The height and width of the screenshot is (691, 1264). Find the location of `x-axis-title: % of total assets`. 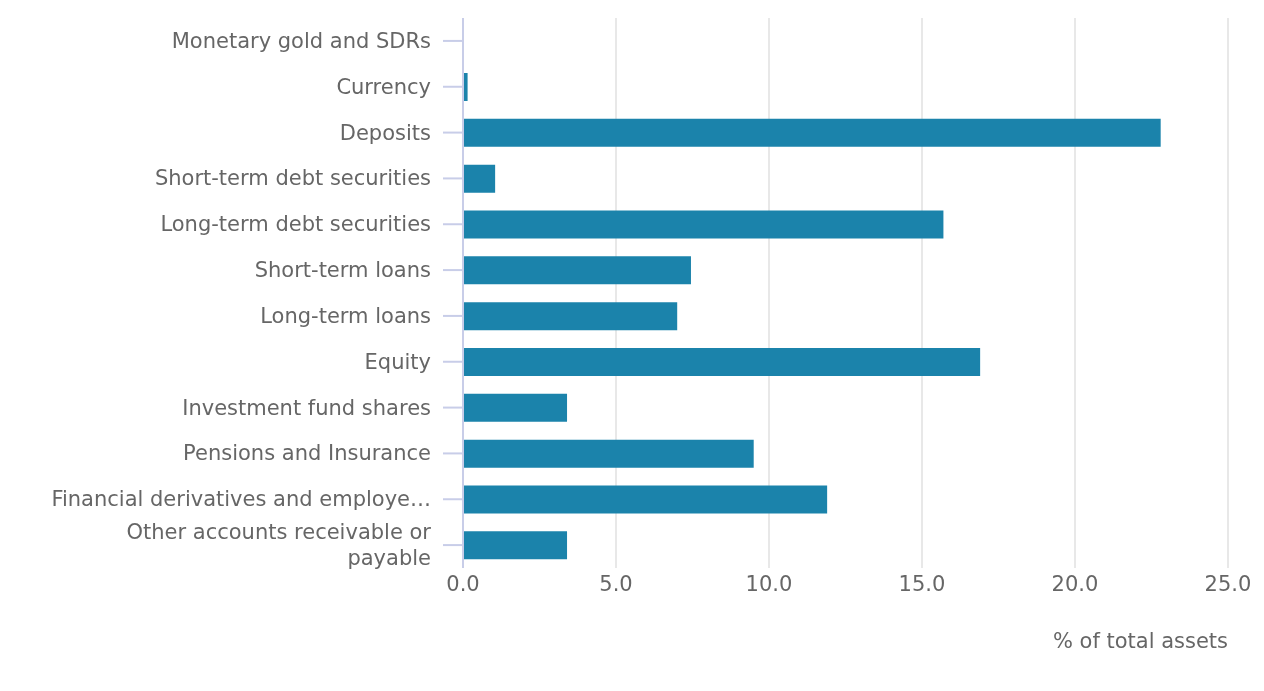

x-axis-title: % of total assets is located at coordinates (1140, 641).